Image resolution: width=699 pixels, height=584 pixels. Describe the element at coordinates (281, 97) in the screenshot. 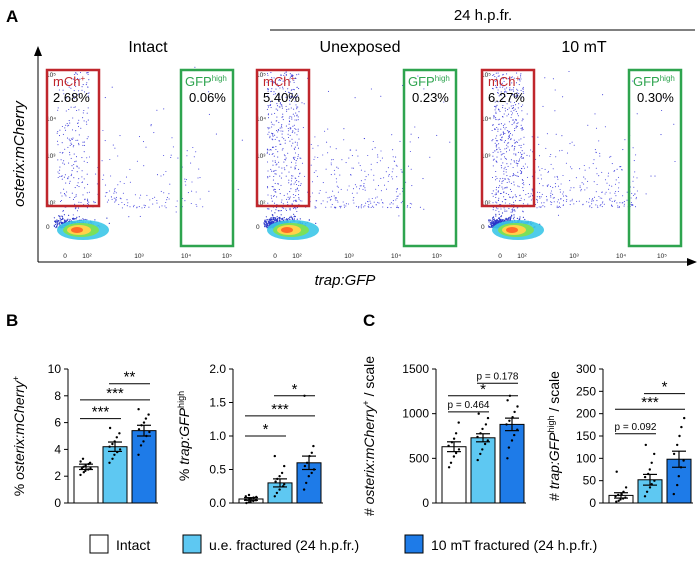

I see `mch-percent: 5.40%` at that location.